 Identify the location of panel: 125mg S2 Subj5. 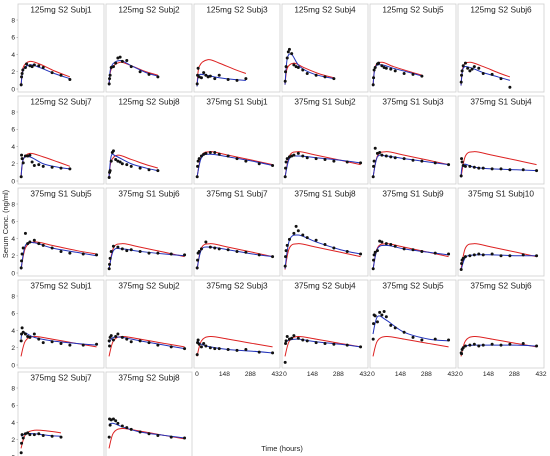
(413, 48).